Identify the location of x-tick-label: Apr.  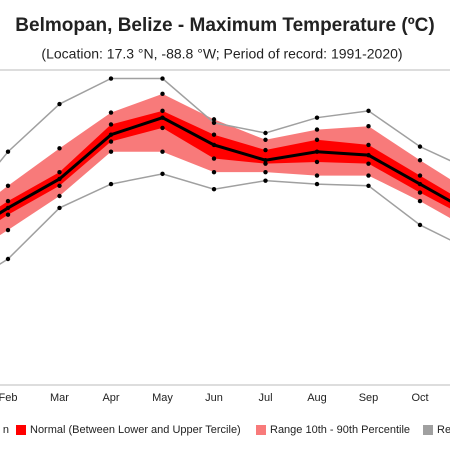
(110, 398).